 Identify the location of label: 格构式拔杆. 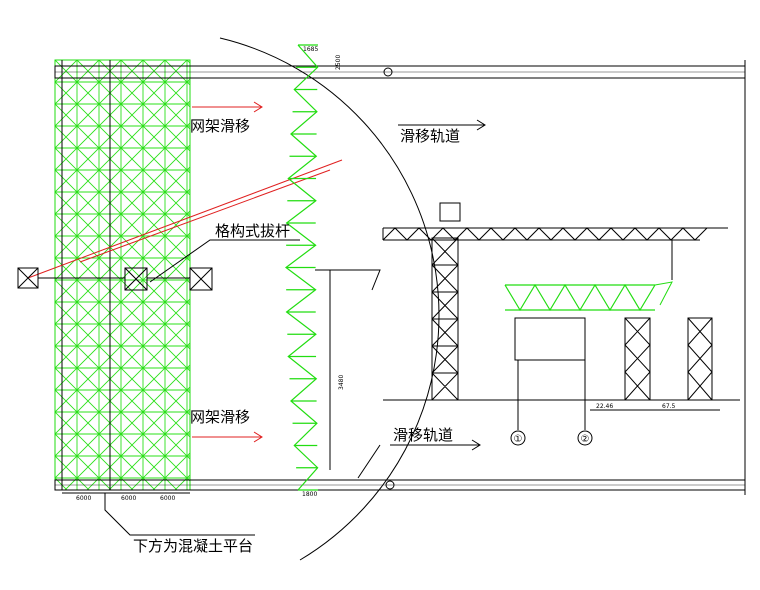
(252, 231).